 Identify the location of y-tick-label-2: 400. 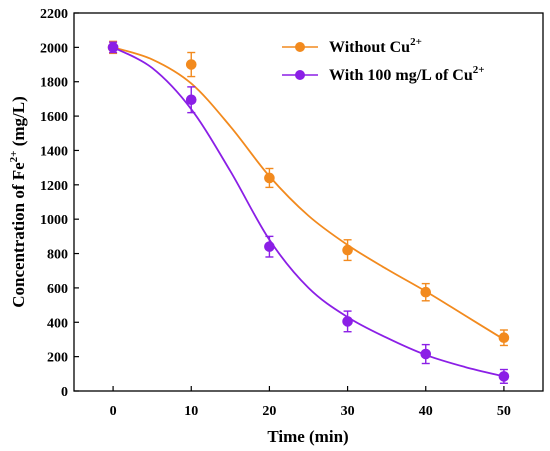
(57, 323).